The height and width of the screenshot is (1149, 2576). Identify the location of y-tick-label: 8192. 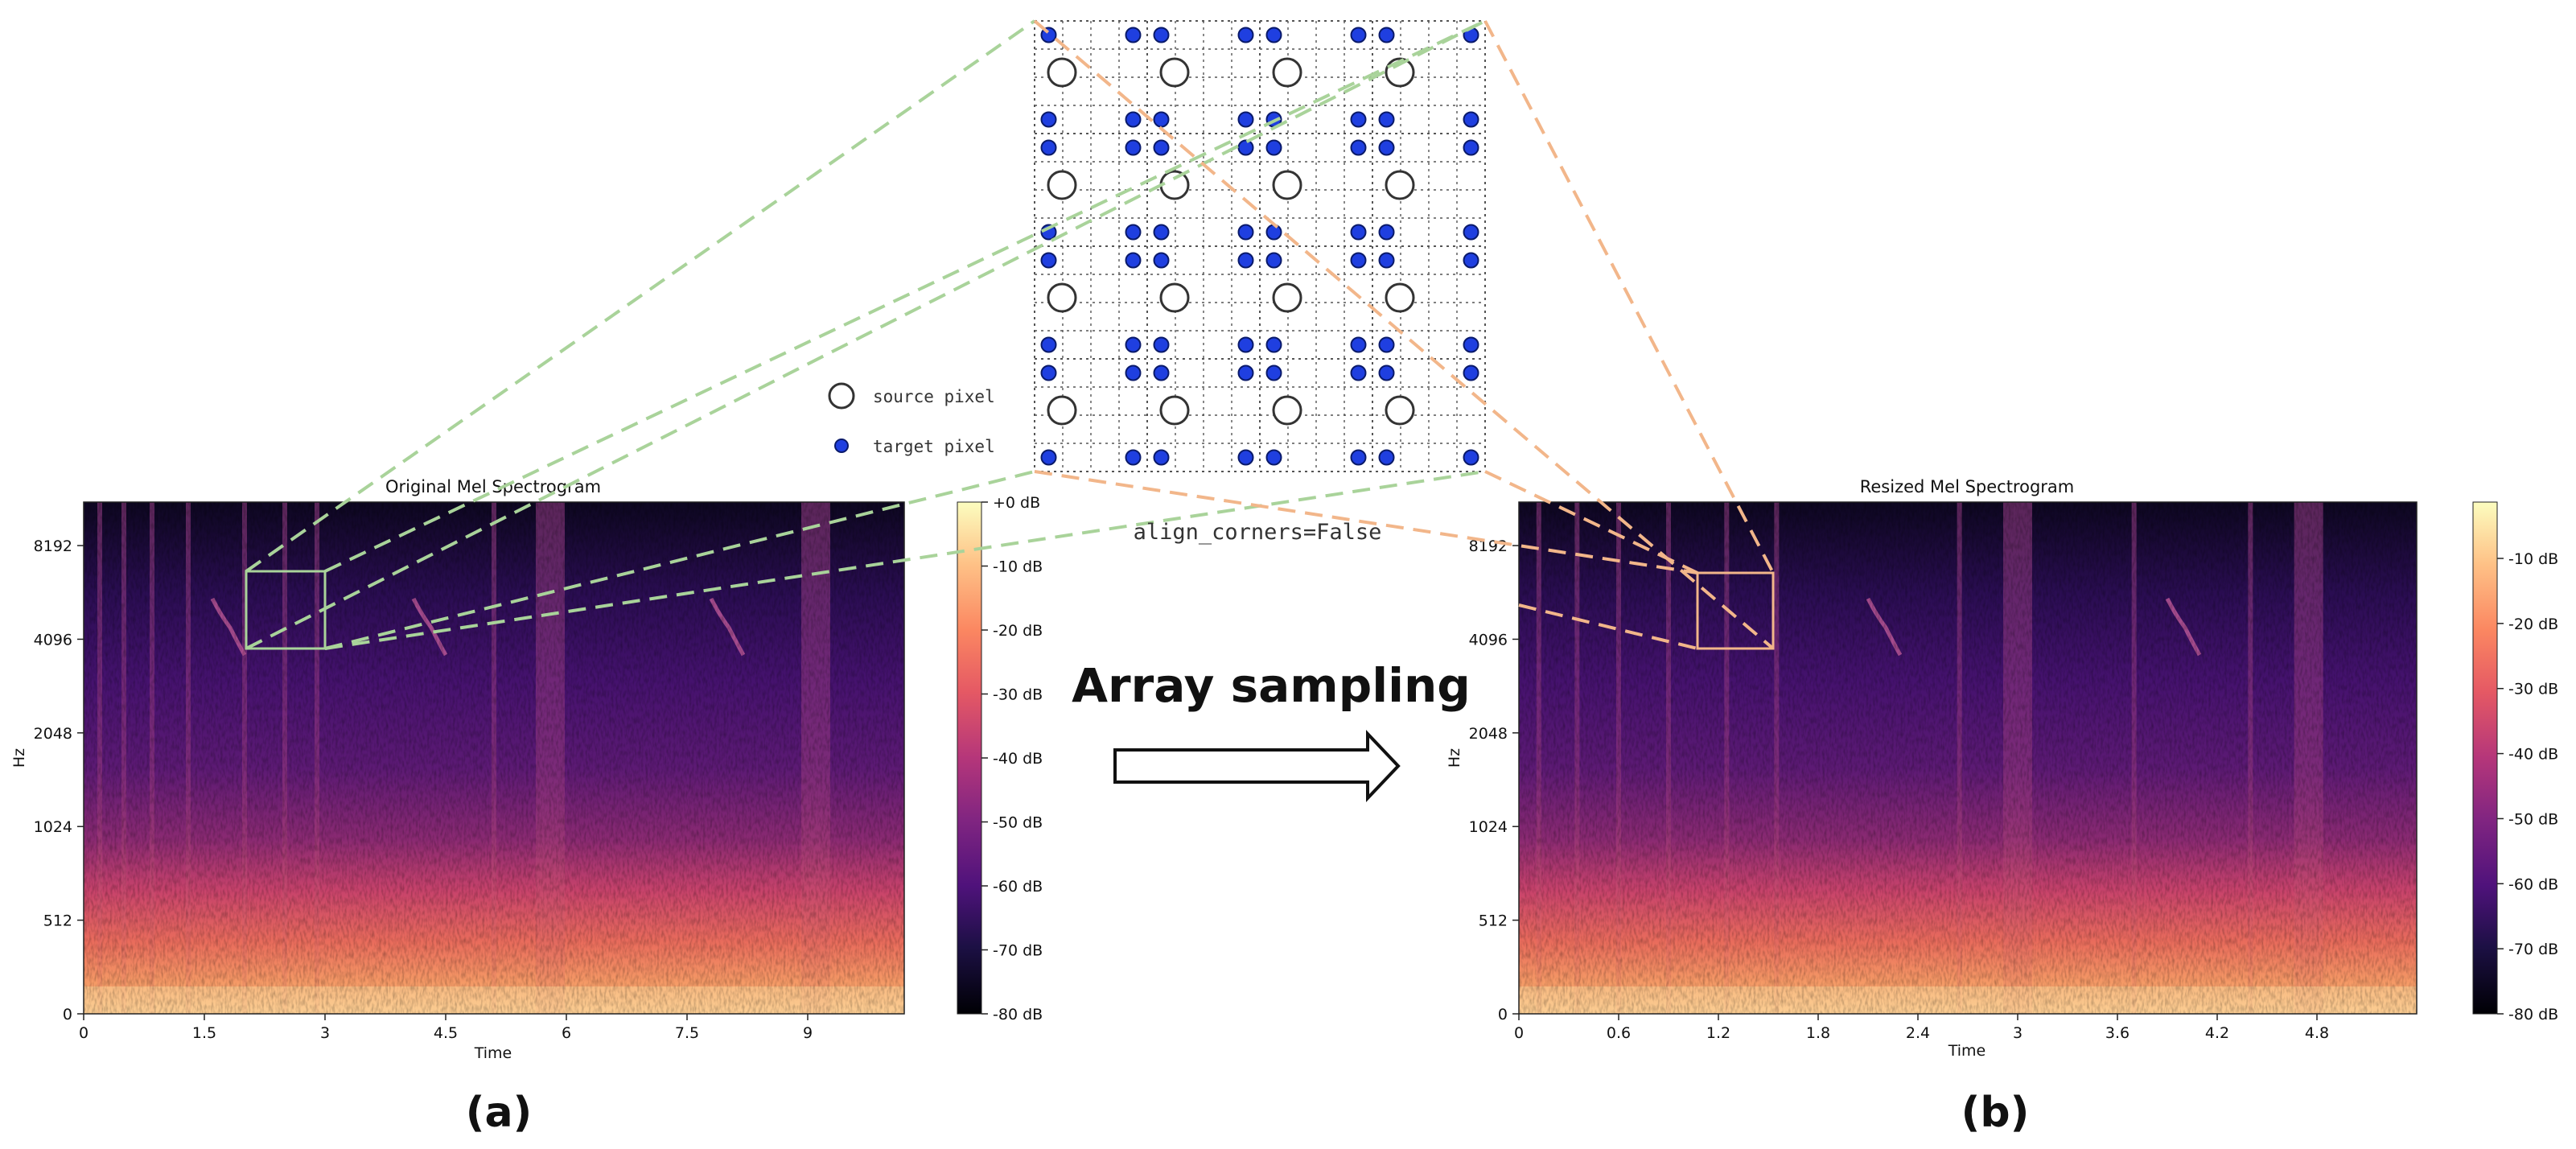
(53, 546).